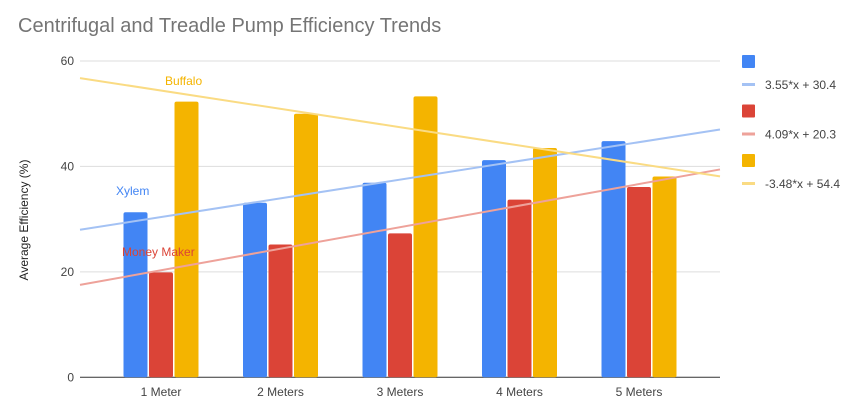 The image size is (860, 412). I want to click on x-tick-label: 5 Meters, so click(639, 392).